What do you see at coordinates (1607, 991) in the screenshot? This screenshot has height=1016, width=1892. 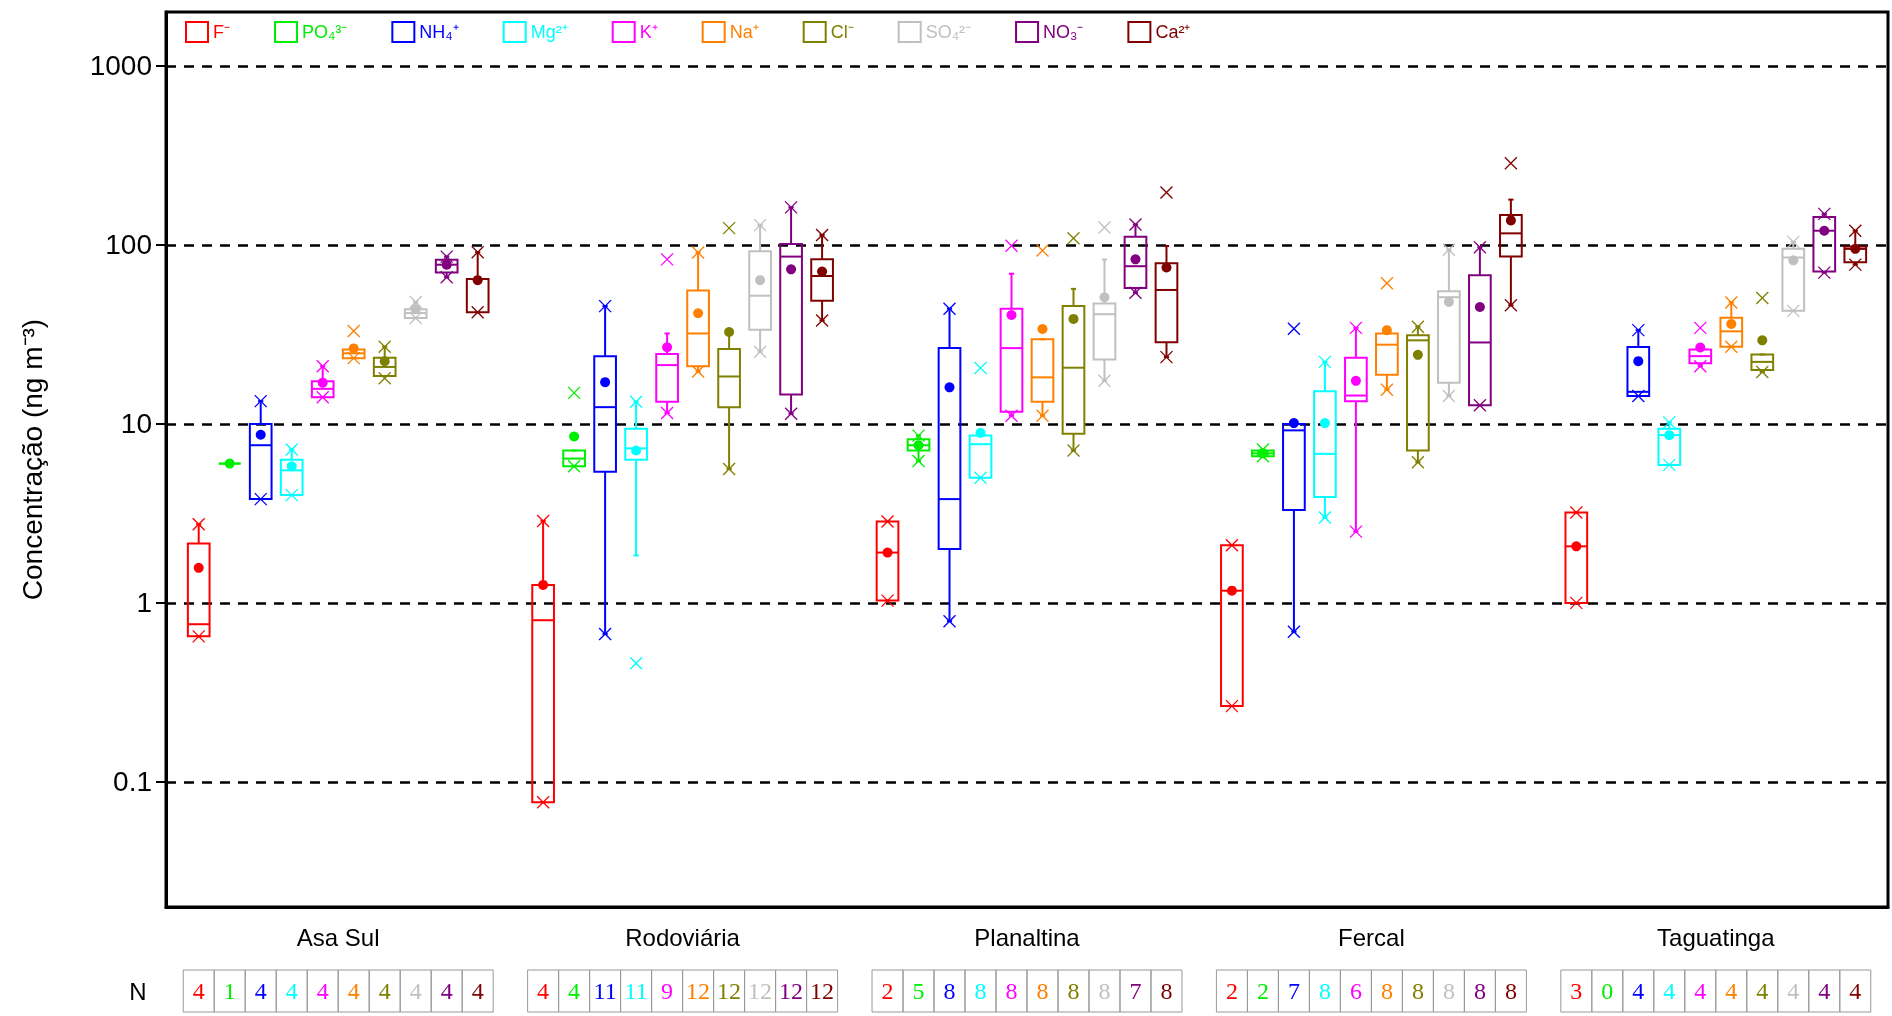 I see `text: 0` at bounding box center [1607, 991].